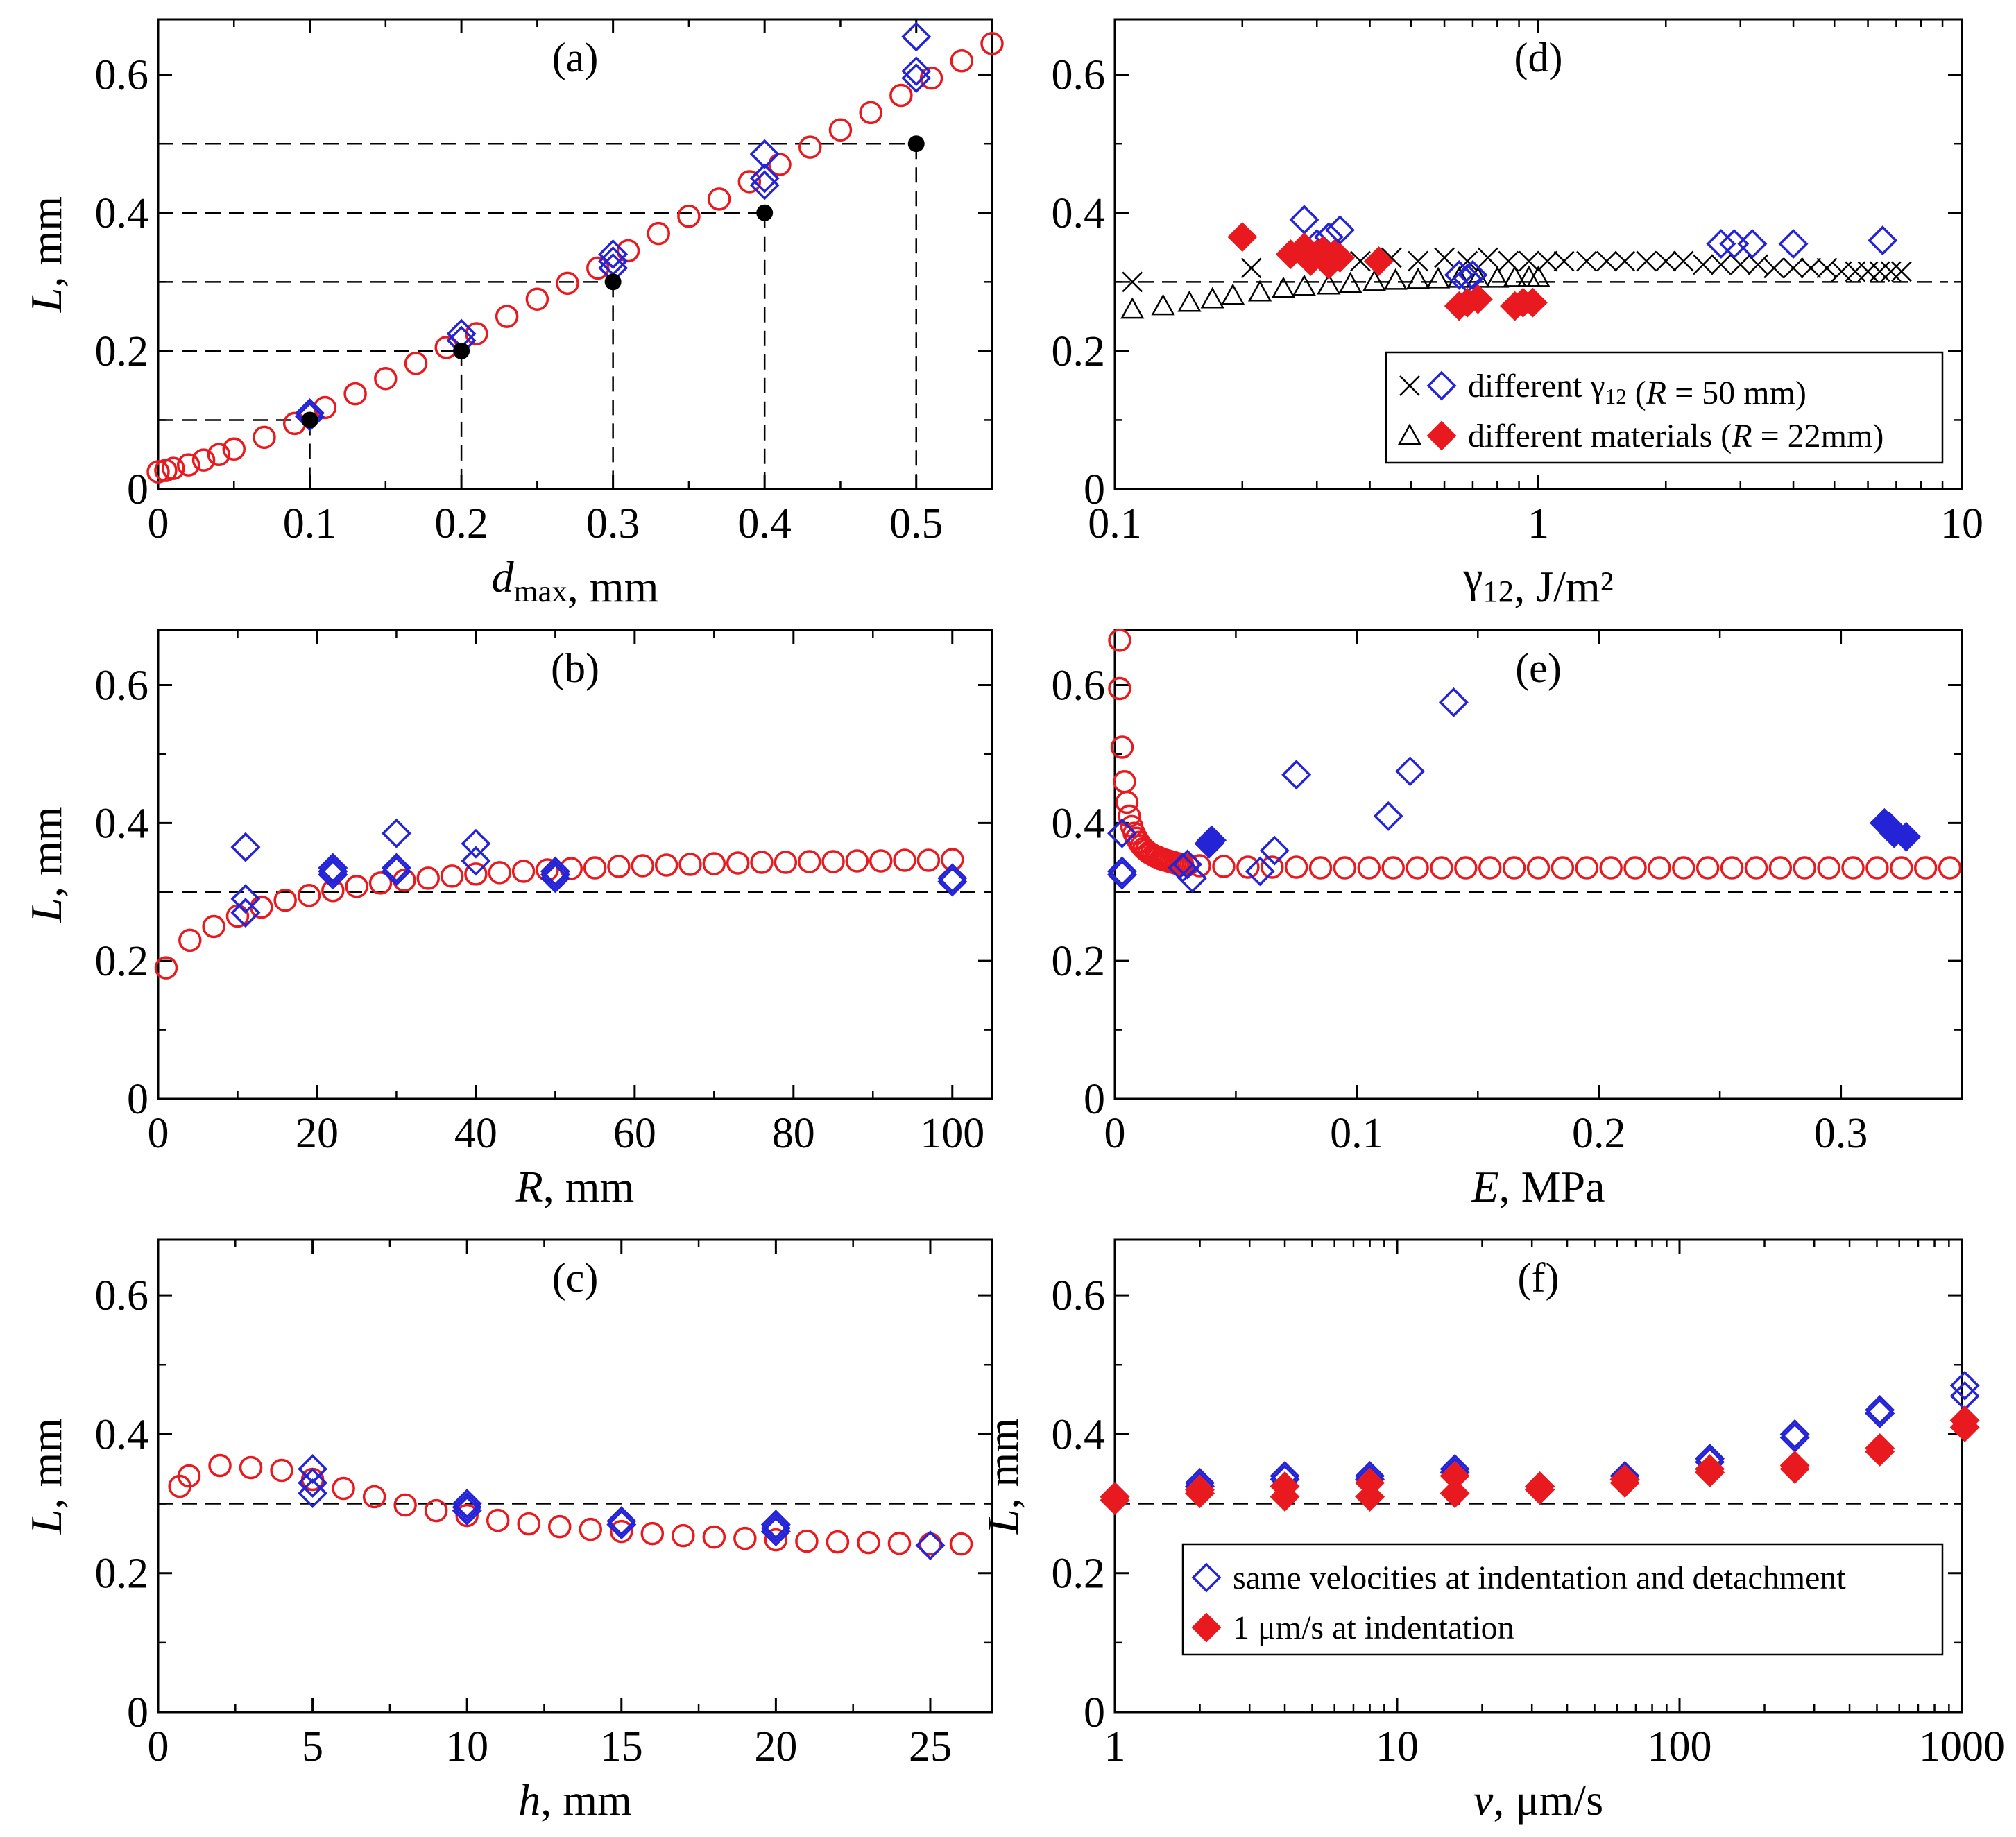  I want to click on panel-title: (f), so click(1539, 1278).